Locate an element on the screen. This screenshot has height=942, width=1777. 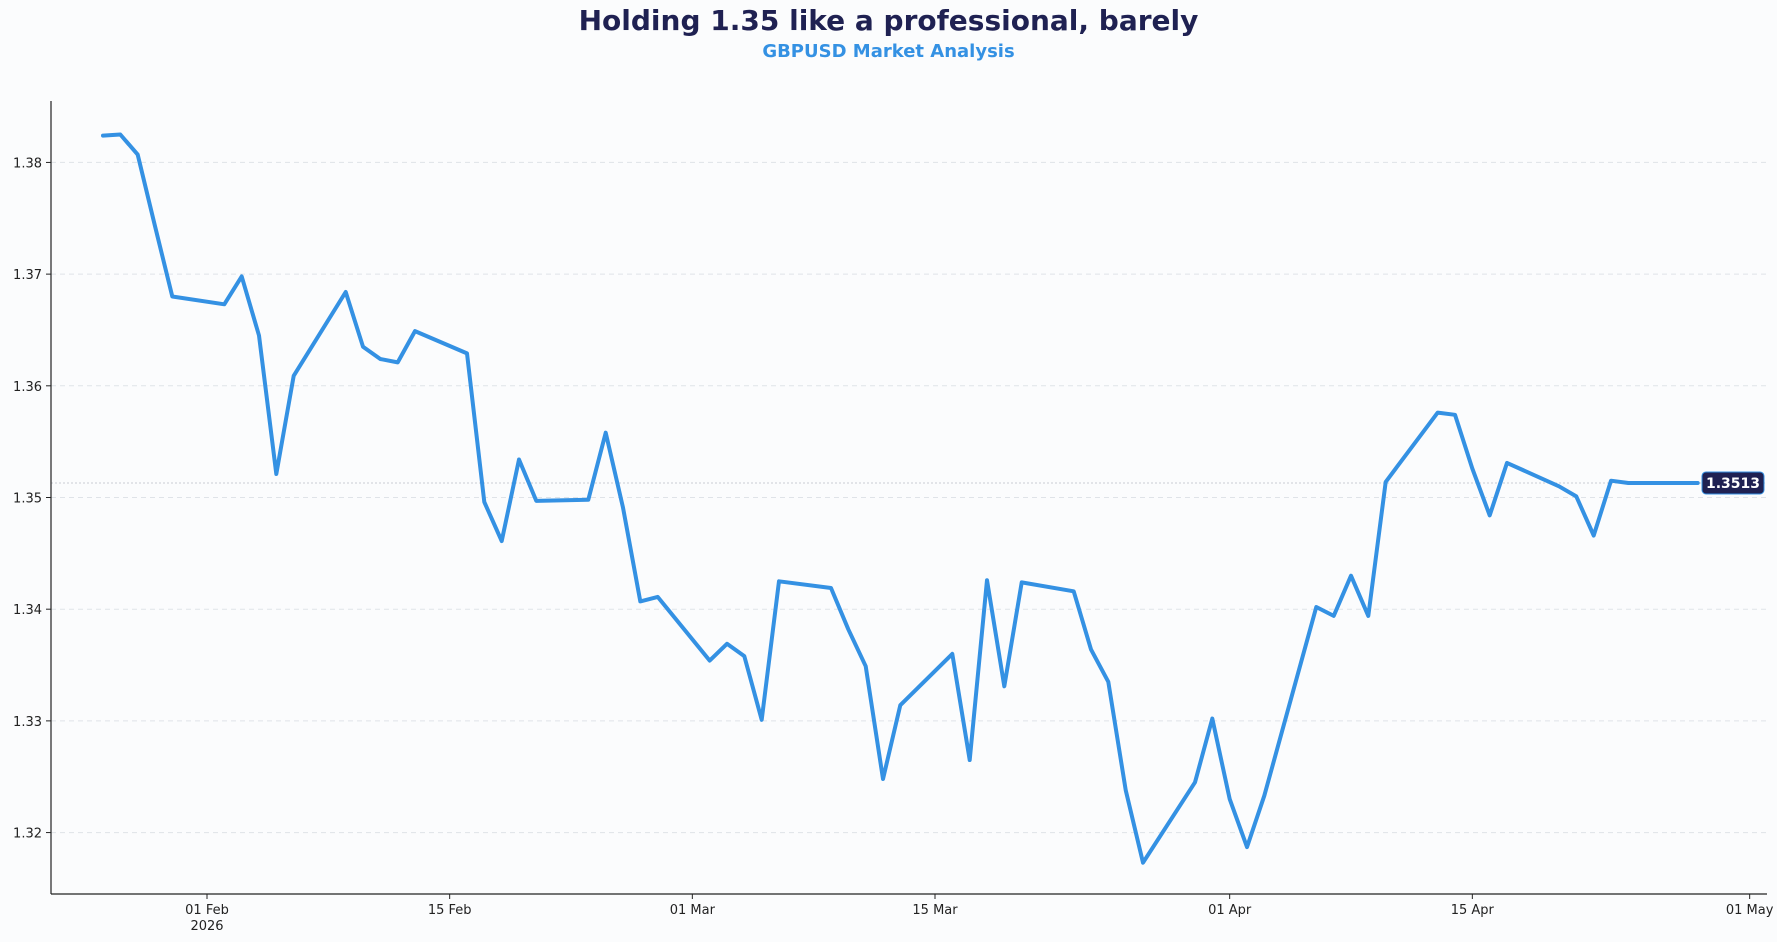
x-tick-label: 01 Feb is located at coordinates (207, 910).